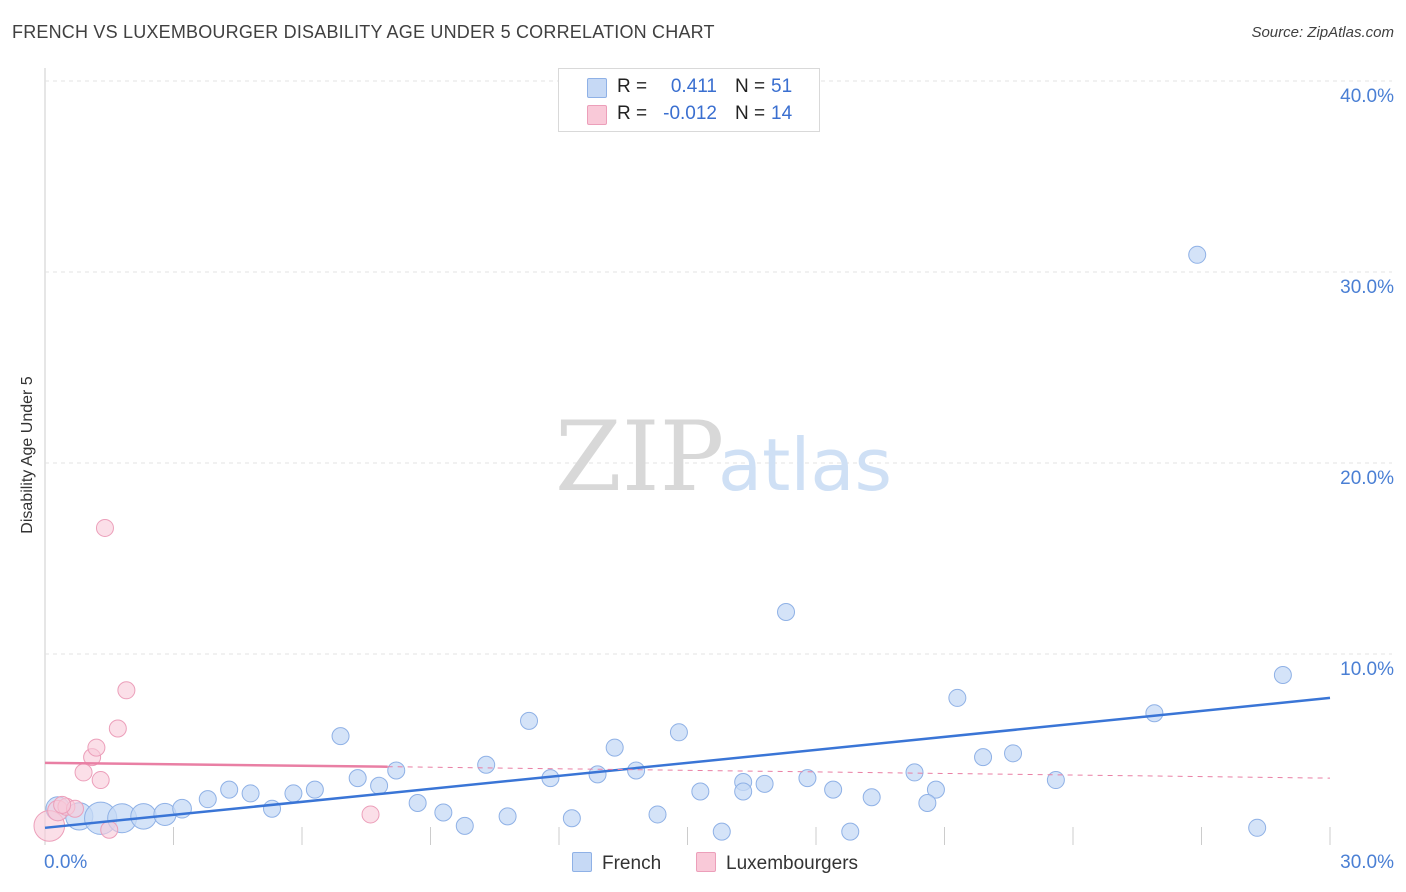  Describe the element at coordinates (782, 113) in the screenshot. I see `n-value: 14` at that location.